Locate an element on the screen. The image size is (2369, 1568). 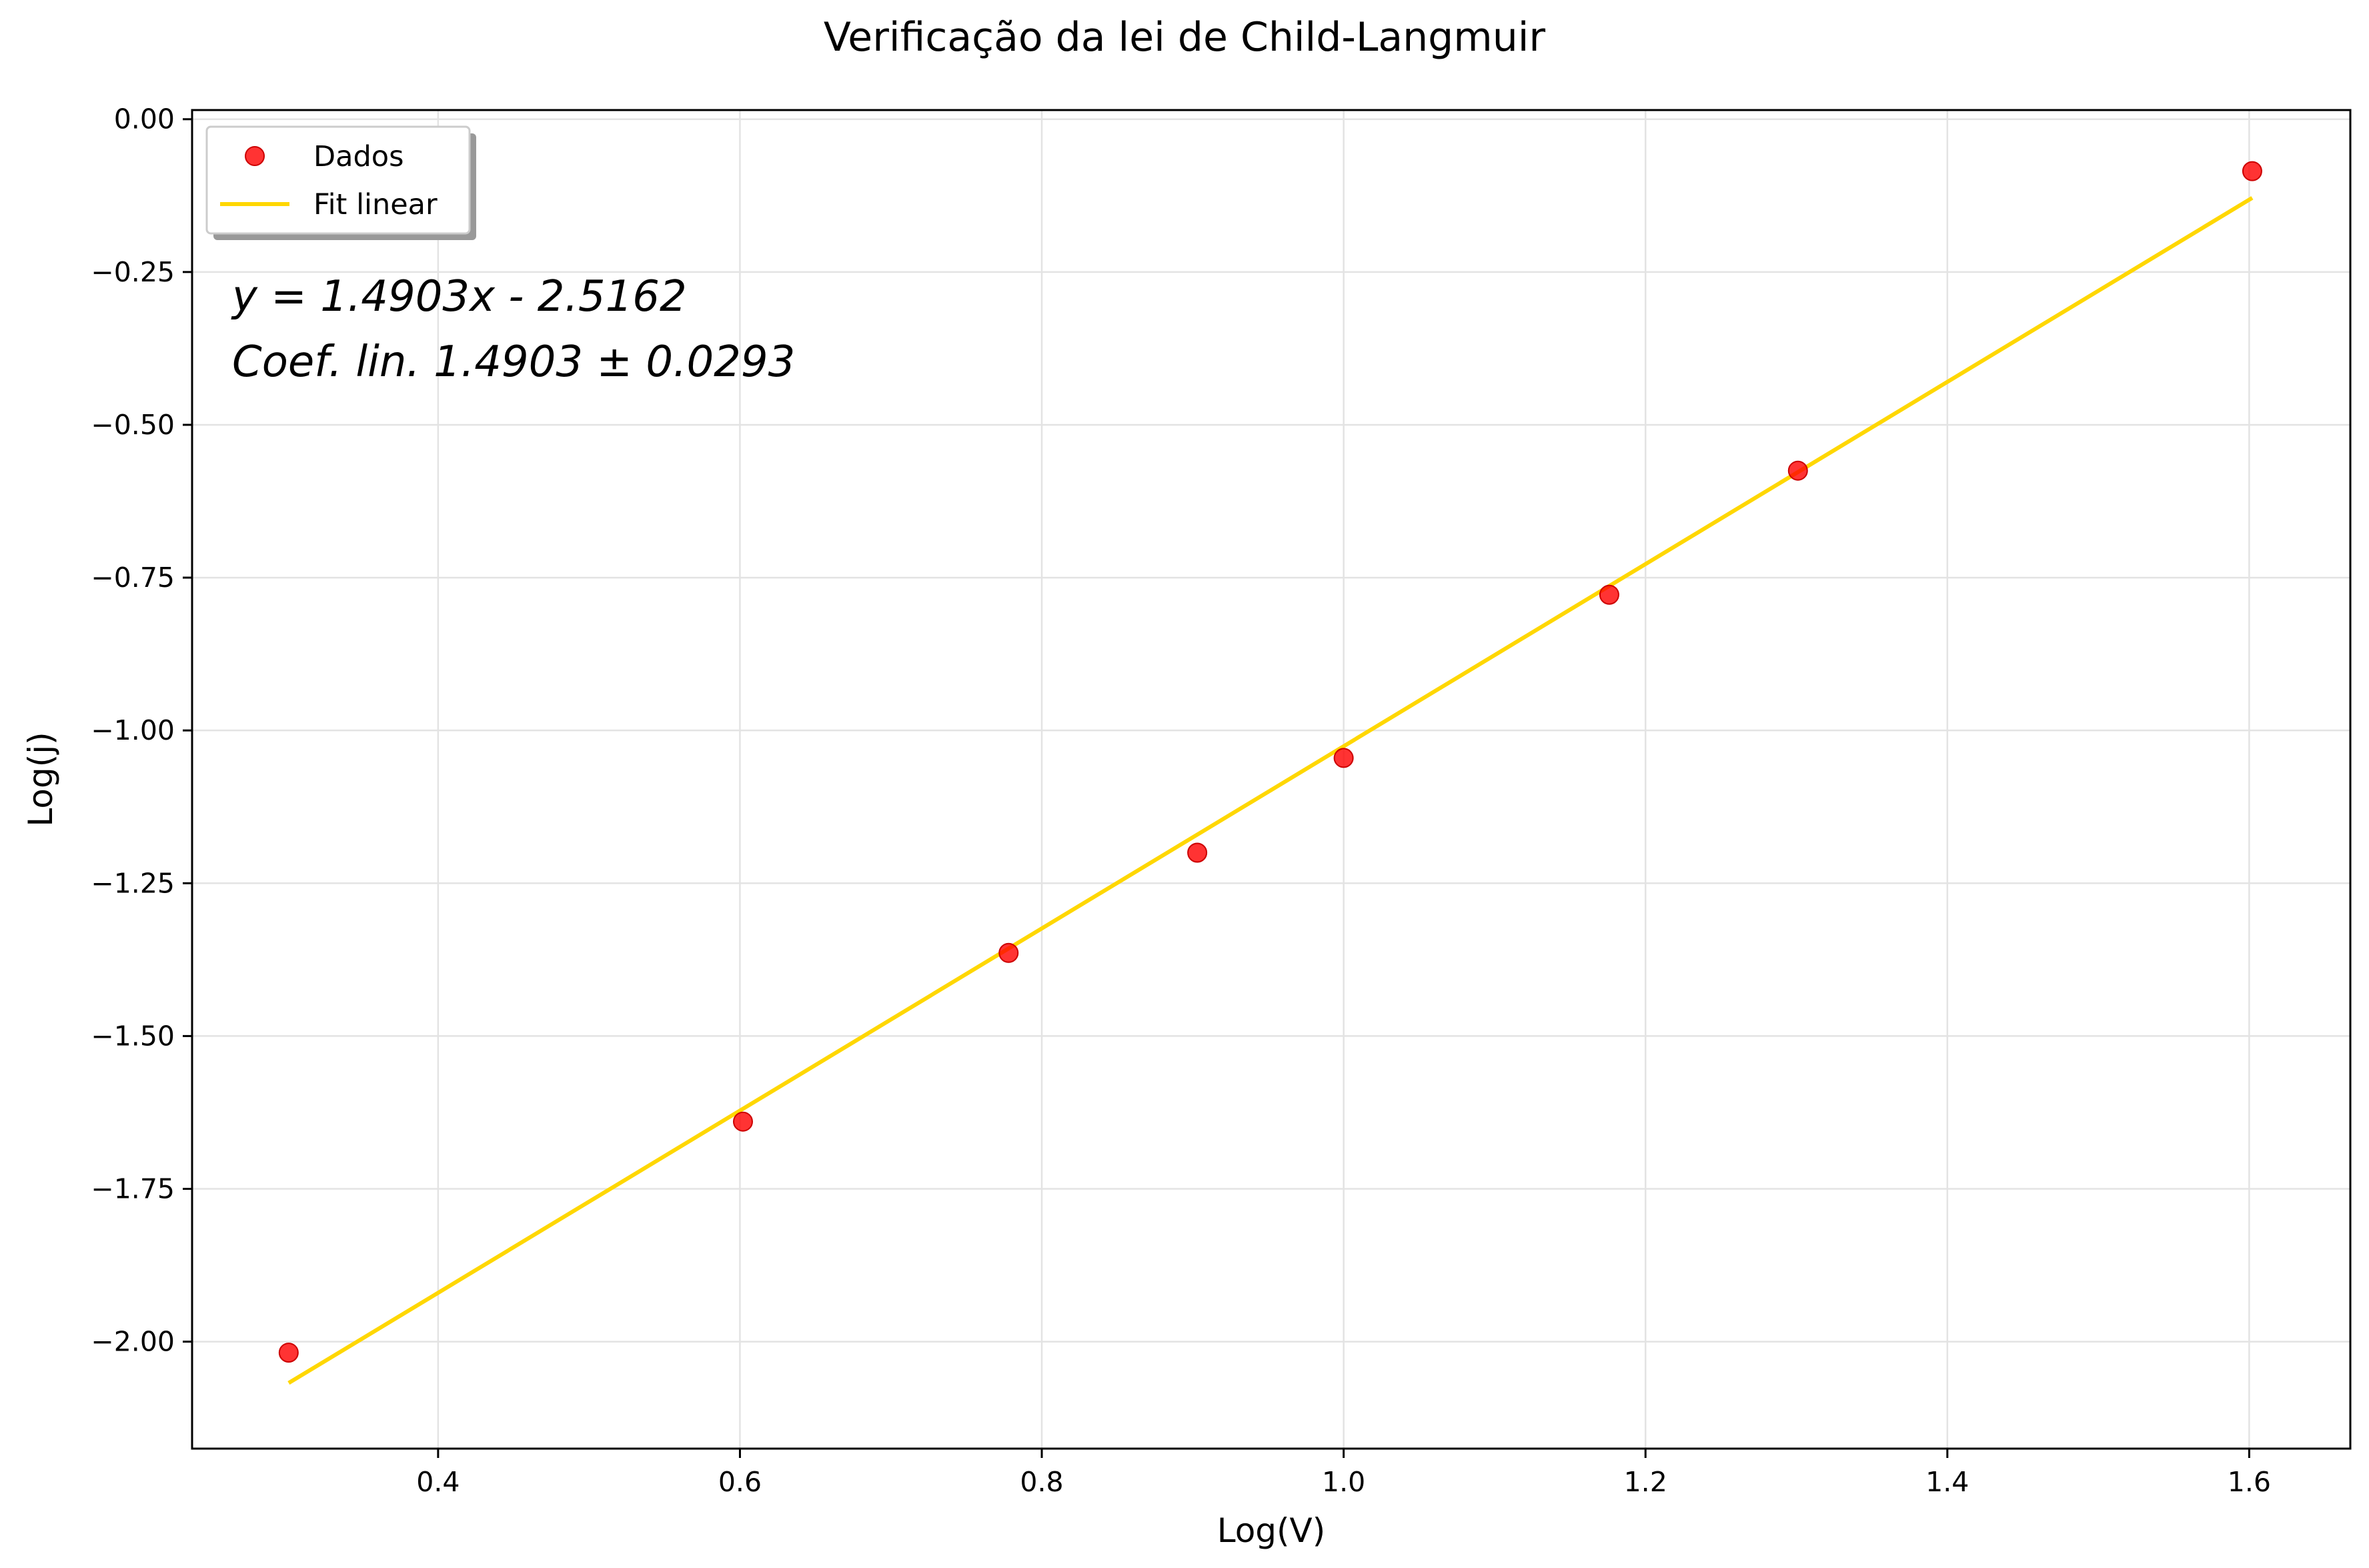
y-tick-label: −0.50 is located at coordinates (133, 425).